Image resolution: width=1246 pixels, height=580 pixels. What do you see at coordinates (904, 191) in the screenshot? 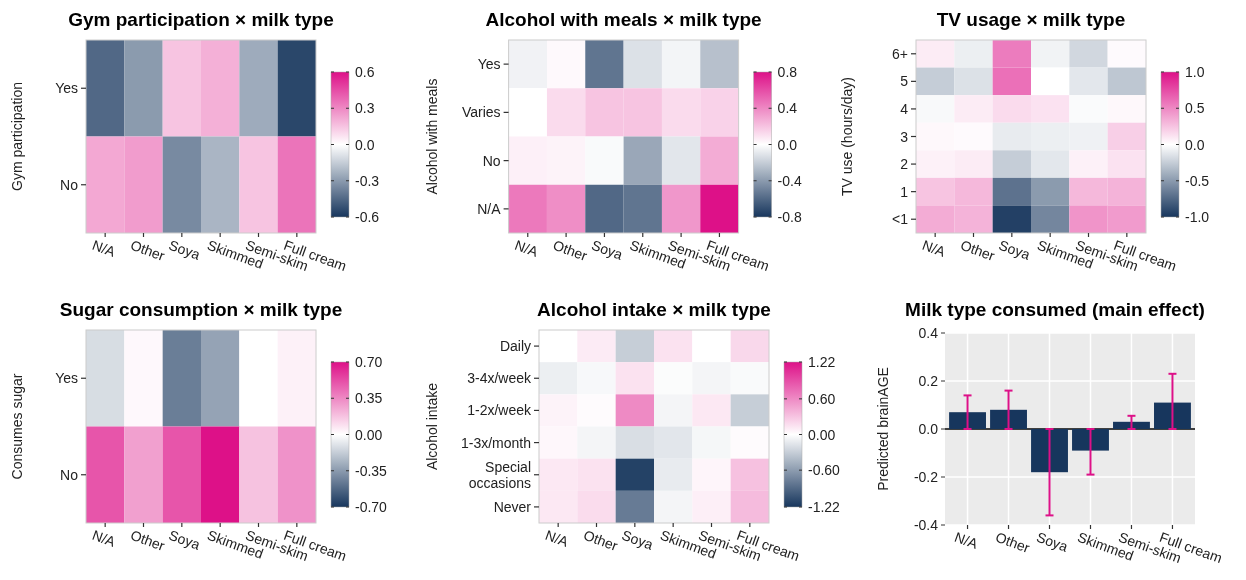
I see `y-tick-label: 1` at bounding box center [904, 191].